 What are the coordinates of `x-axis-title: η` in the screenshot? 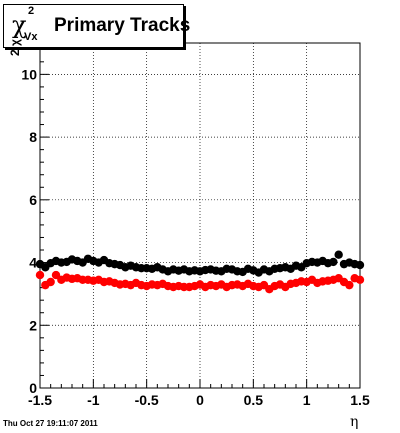 It's located at (354, 422).